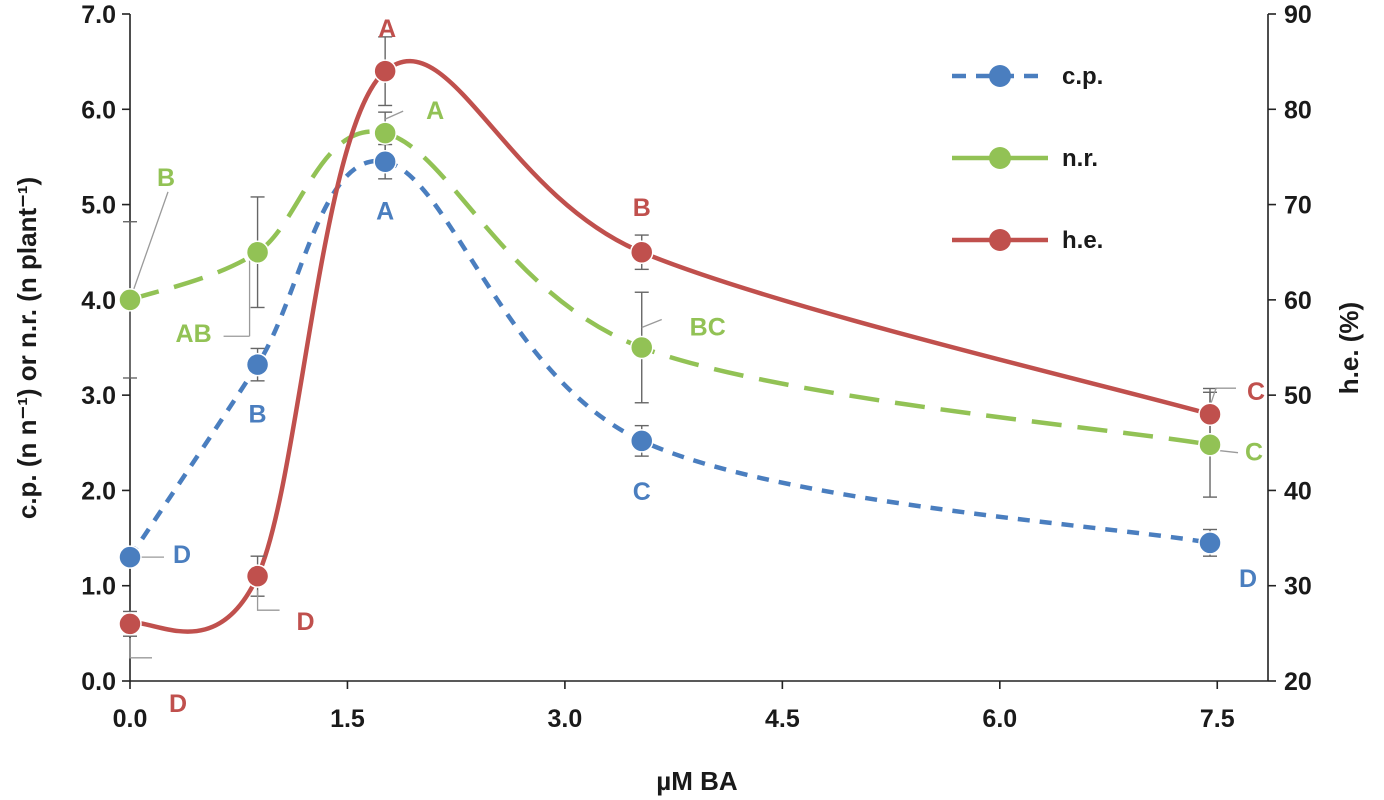  Describe the element at coordinates (98, 110) in the screenshot. I see `y-left-tick-label: 6.0` at that location.